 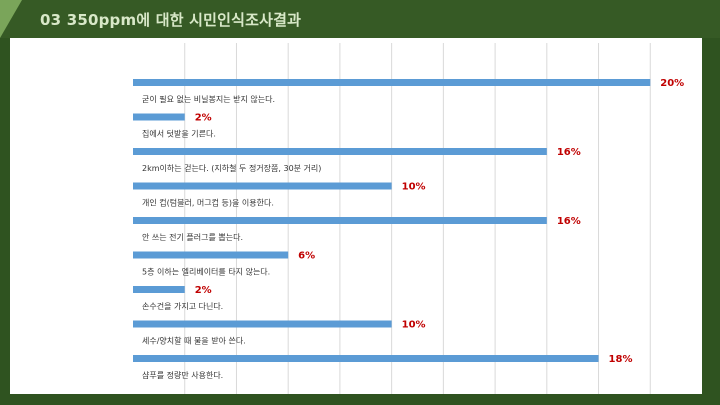 What do you see at coordinates (208, 99) in the screenshot?
I see `category-label: 굳이 필요 없는 비닐봉지는 받지 않는다.` at bounding box center [208, 99].